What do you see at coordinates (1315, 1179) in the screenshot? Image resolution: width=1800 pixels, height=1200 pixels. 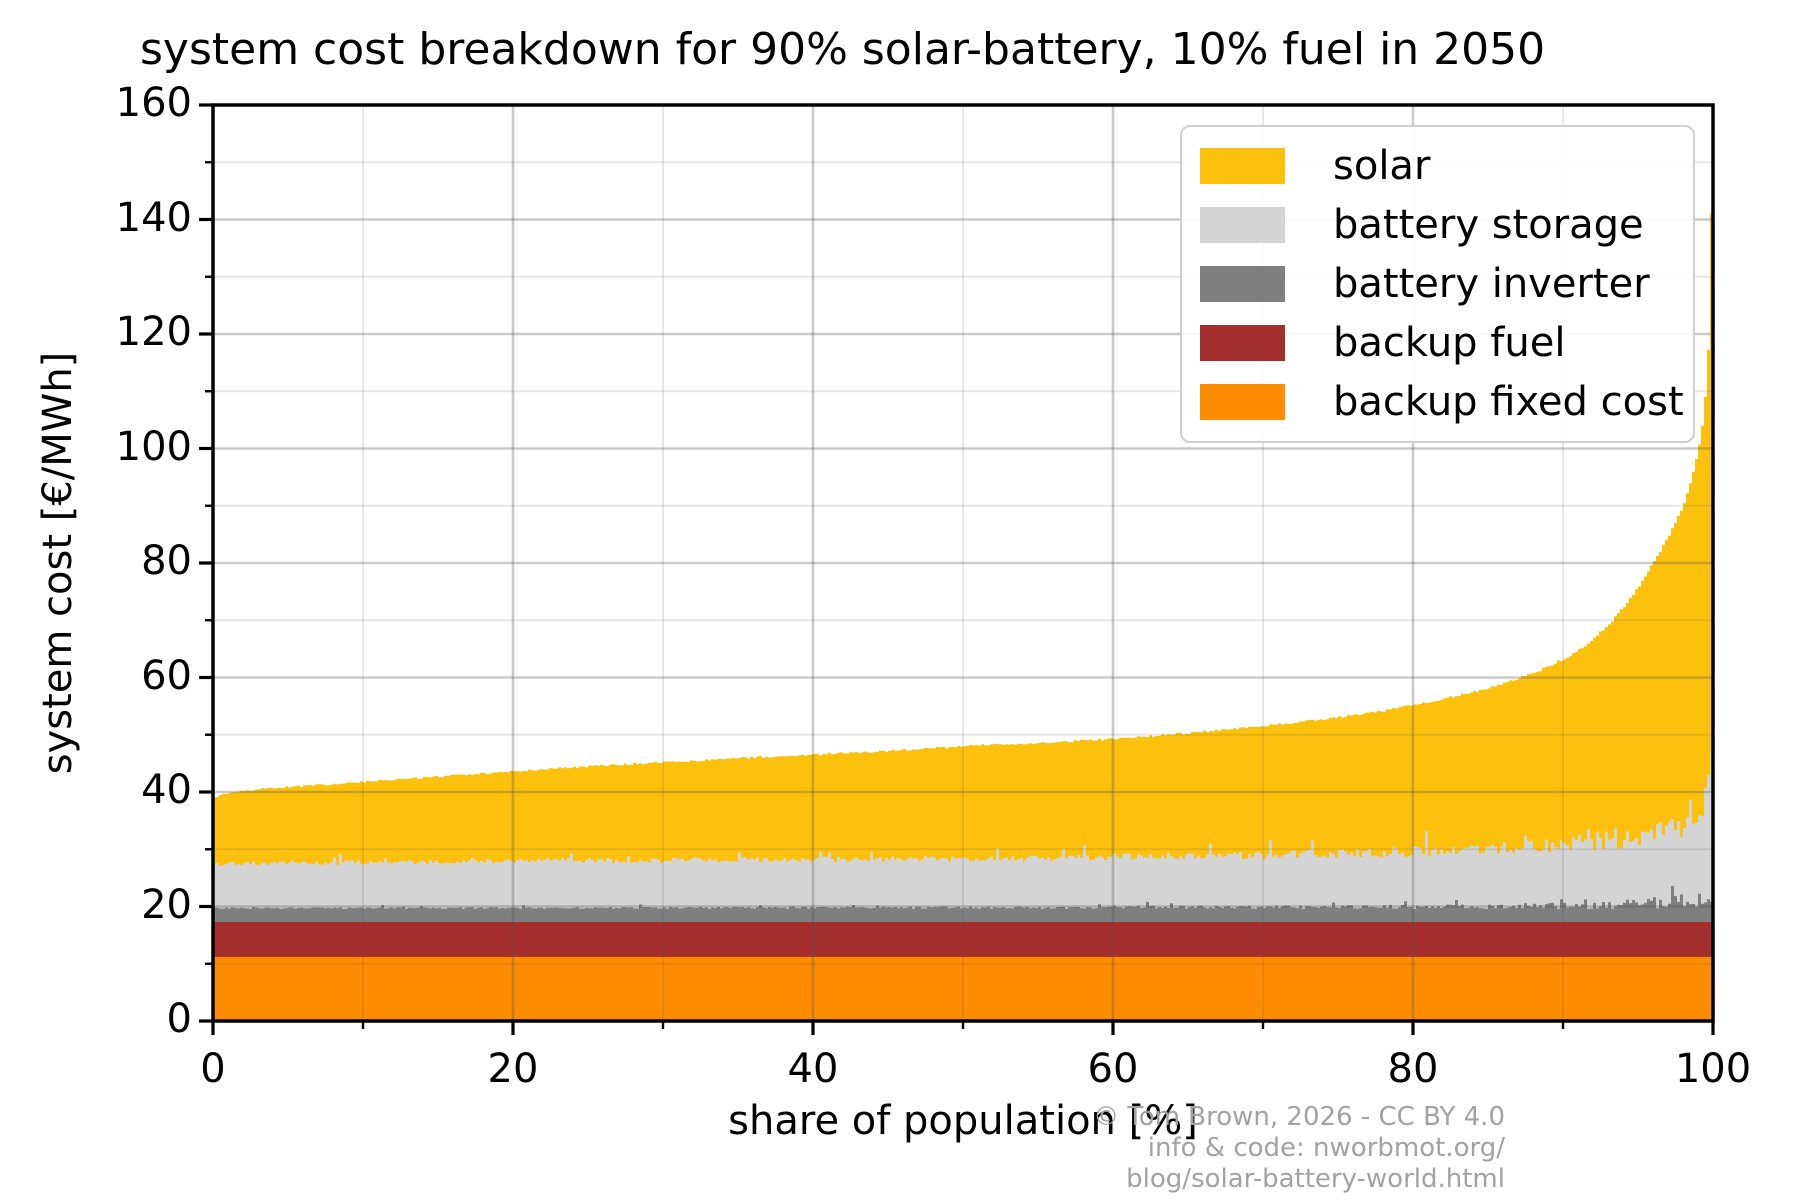 I see `attribution-line-3: blog/solar-battery-world.html` at bounding box center [1315, 1179].